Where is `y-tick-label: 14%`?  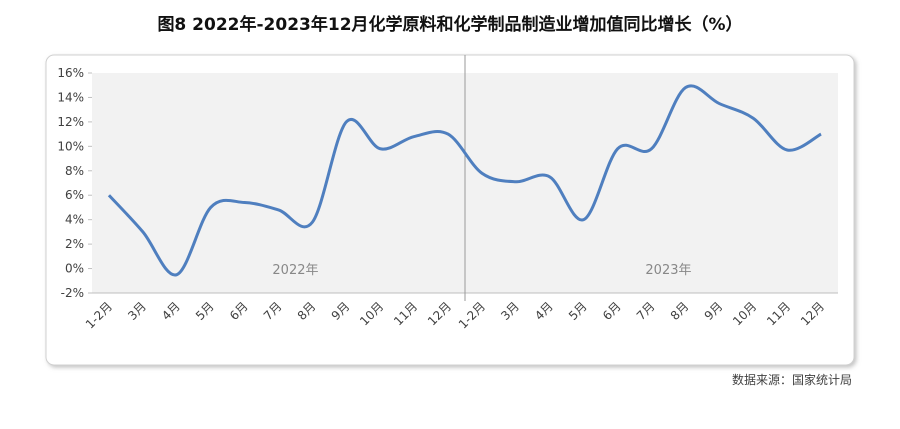
y-tick-label: 14% is located at coordinates (70, 97).